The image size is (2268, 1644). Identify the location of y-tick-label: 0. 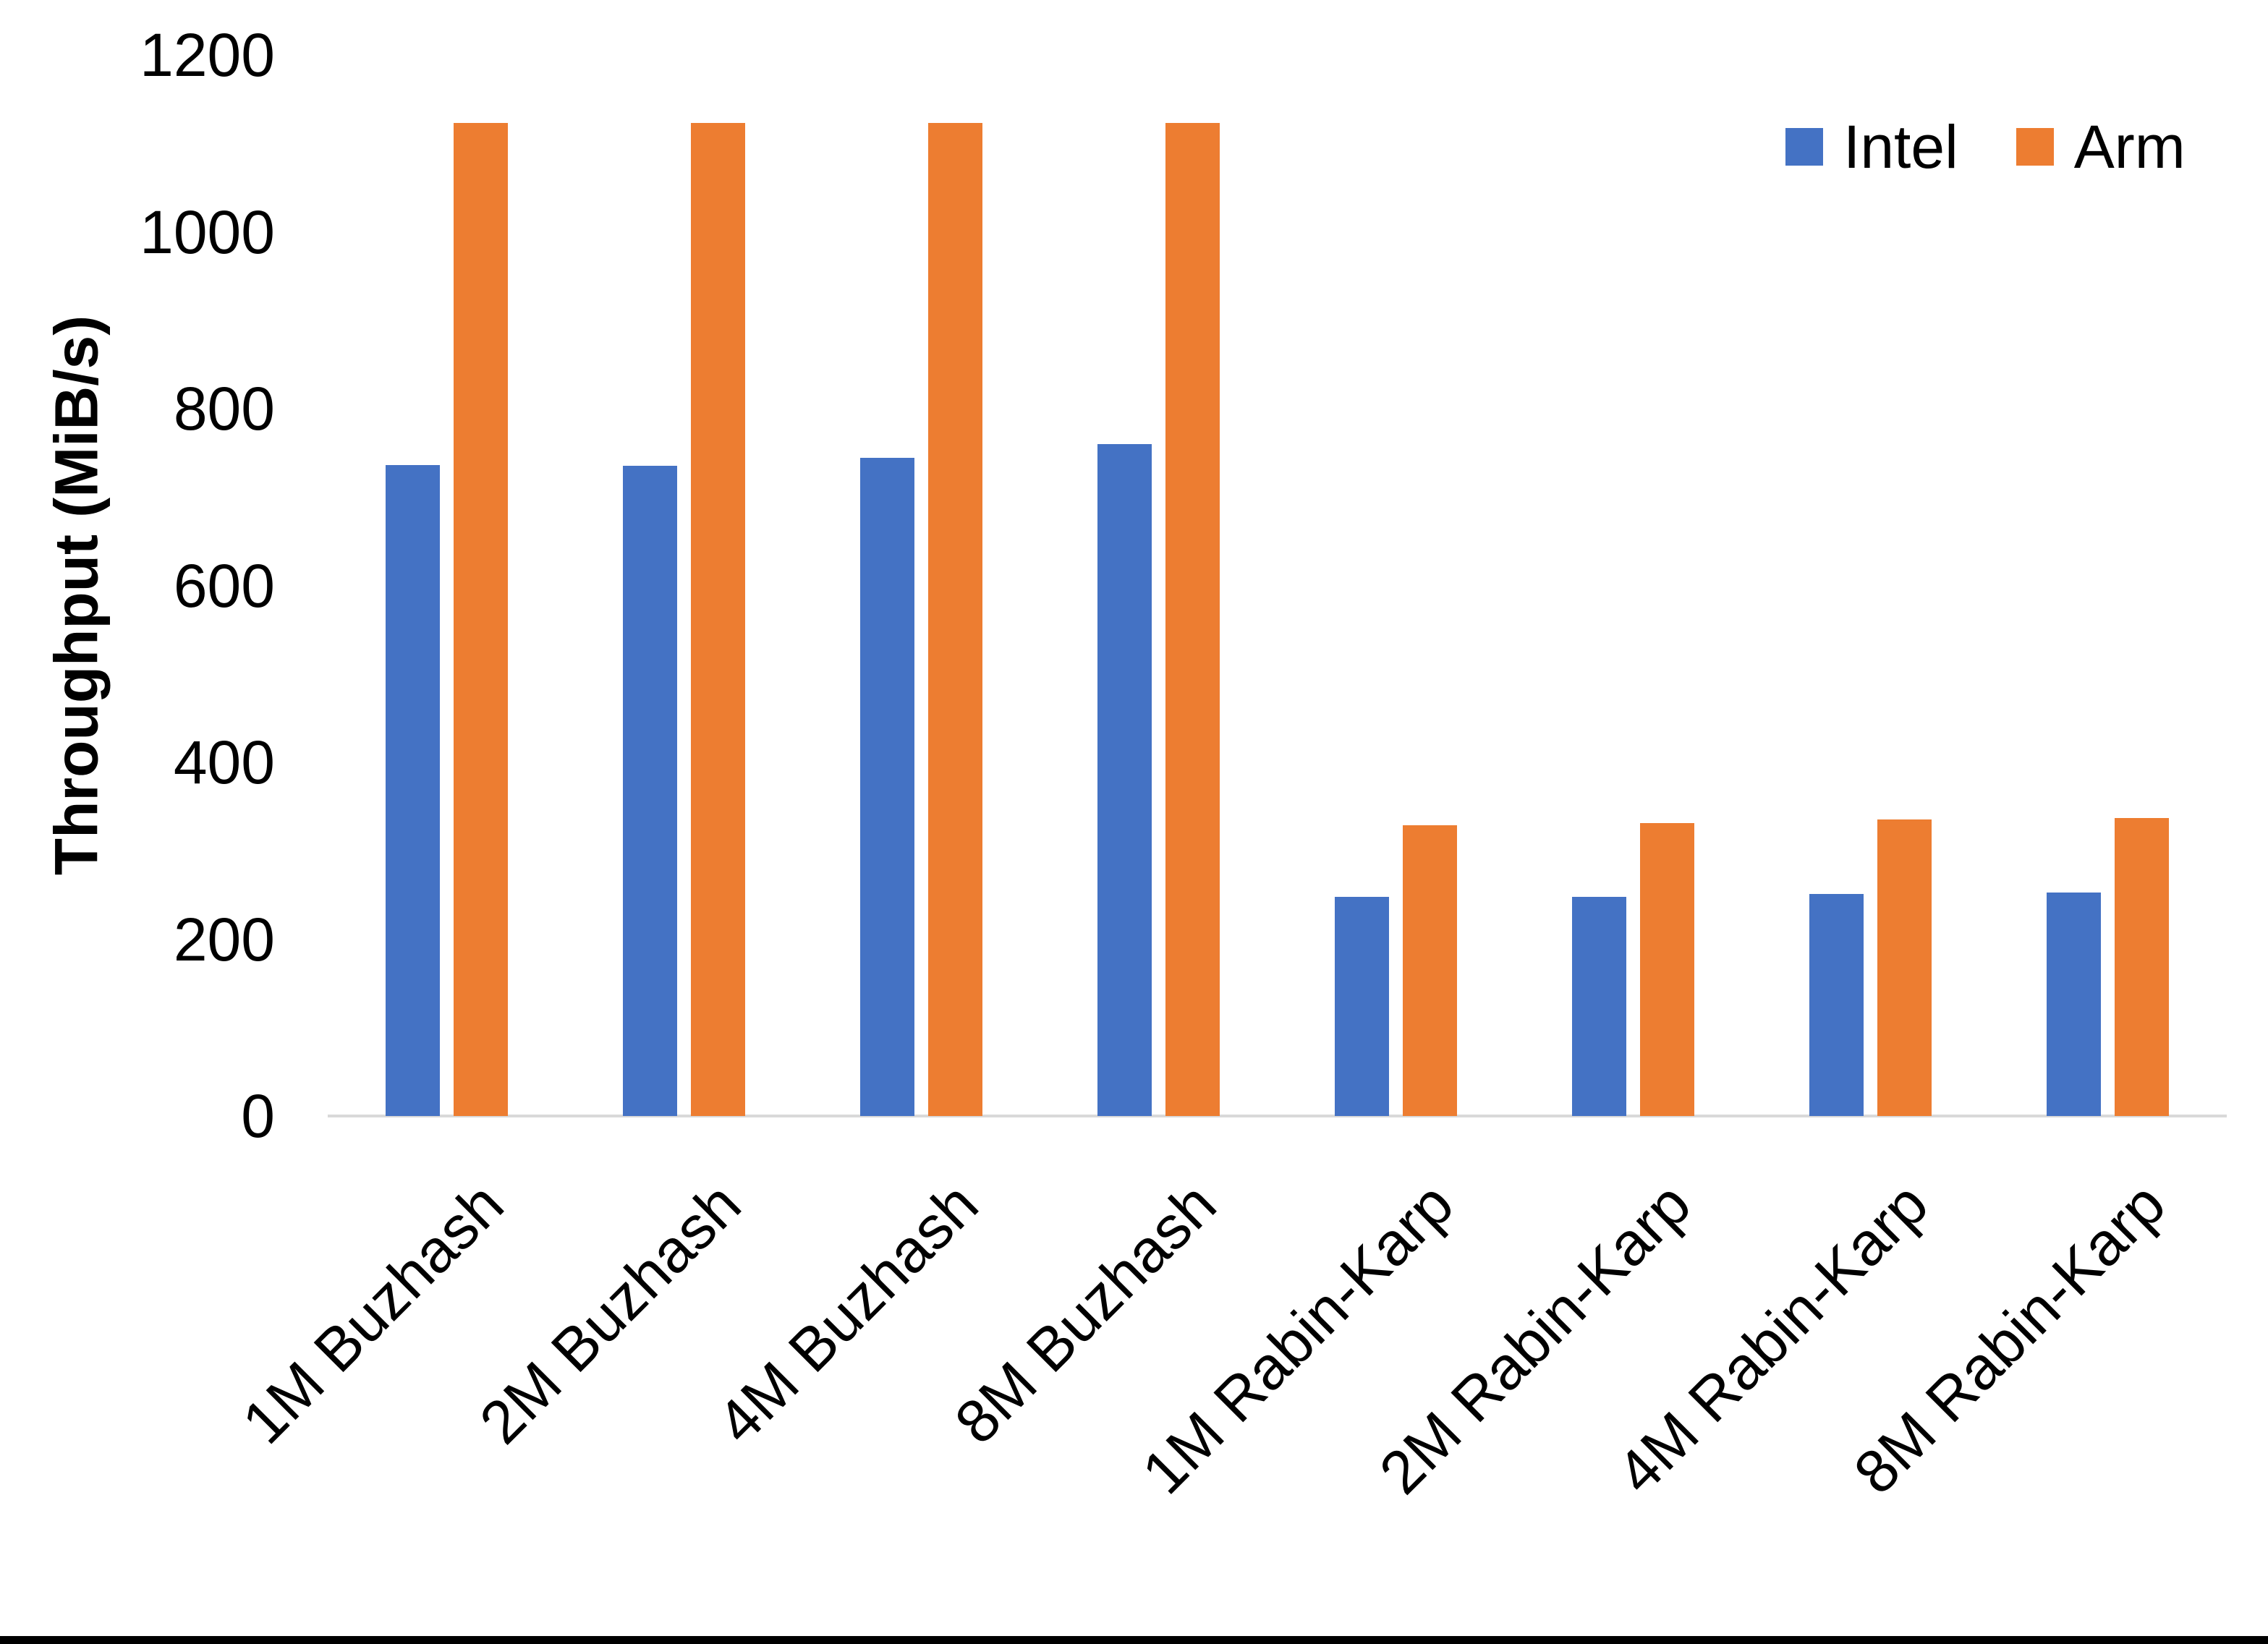
(258, 1116).